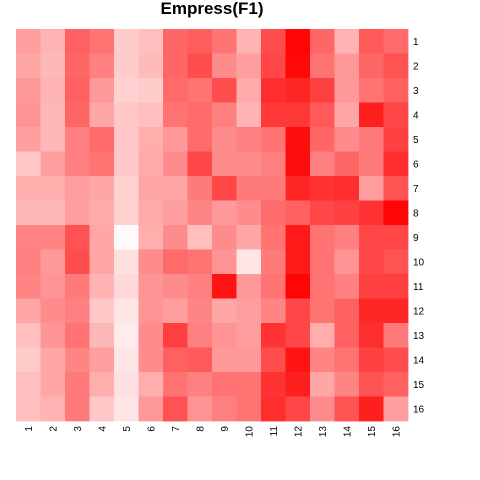  Describe the element at coordinates (126, 66) in the screenshot. I see `heatmap-cell-r2-c5` at that location.